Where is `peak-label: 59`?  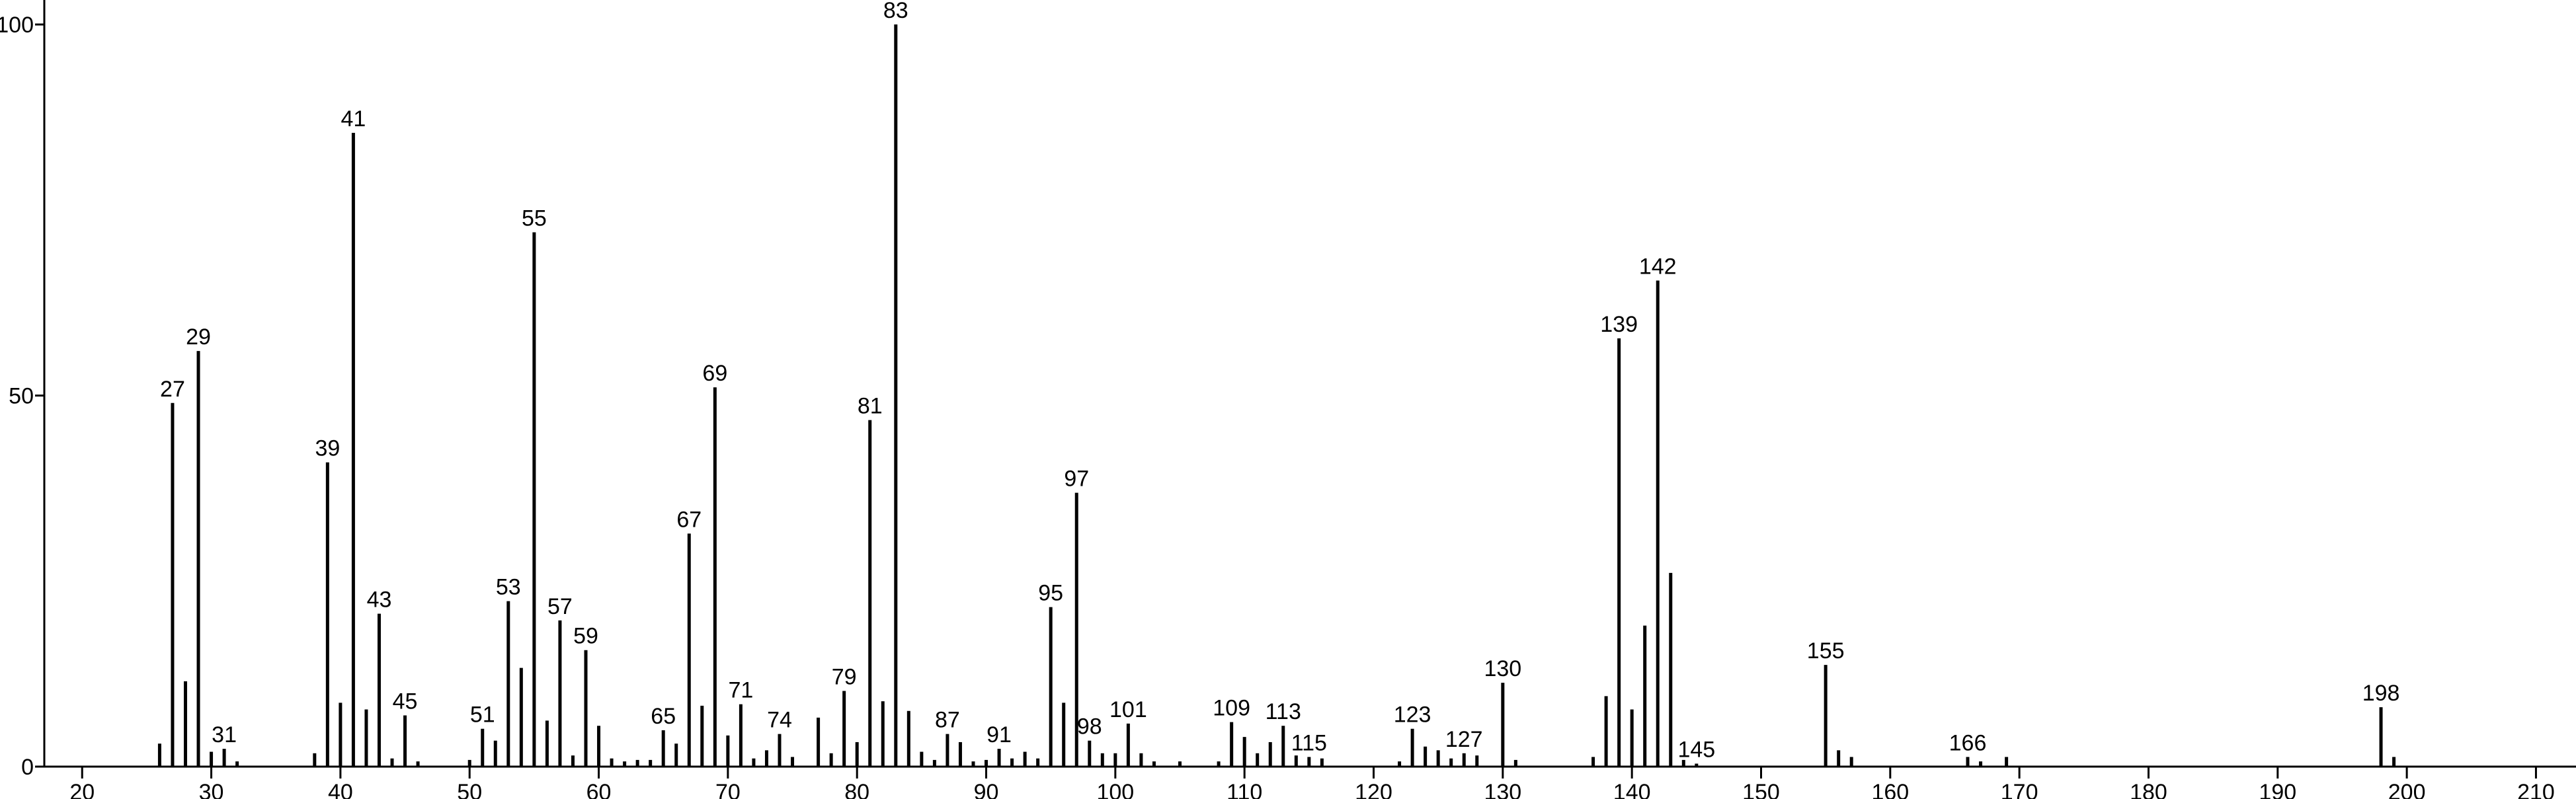 peak-label: 59 is located at coordinates (585, 636).